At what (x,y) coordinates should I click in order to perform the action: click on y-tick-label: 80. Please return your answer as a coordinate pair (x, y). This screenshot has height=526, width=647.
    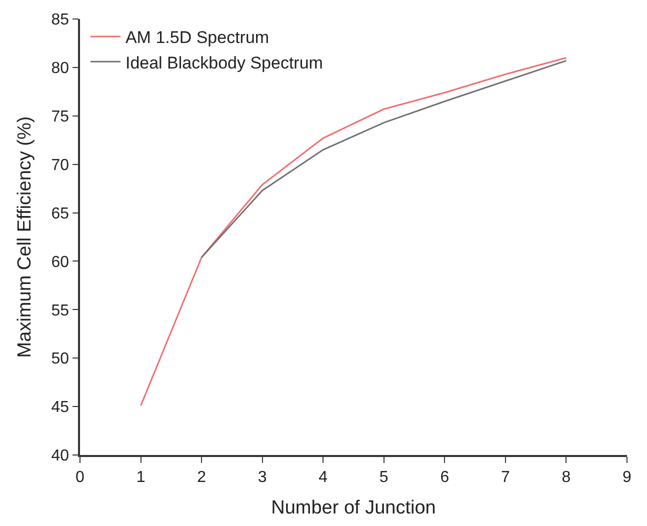
    Looking at the image, I should click on (60, 69).